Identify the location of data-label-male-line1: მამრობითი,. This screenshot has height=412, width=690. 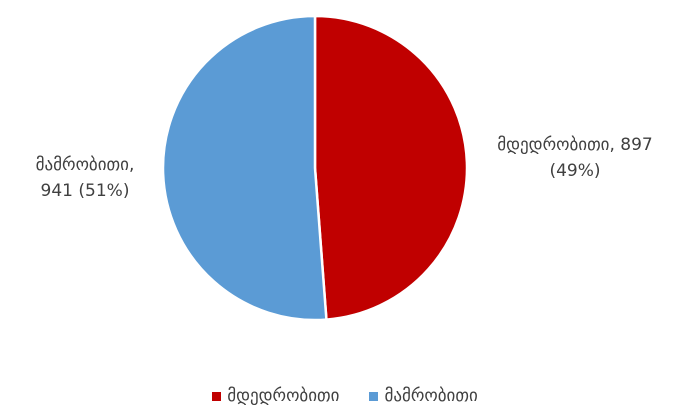
(85, 165).